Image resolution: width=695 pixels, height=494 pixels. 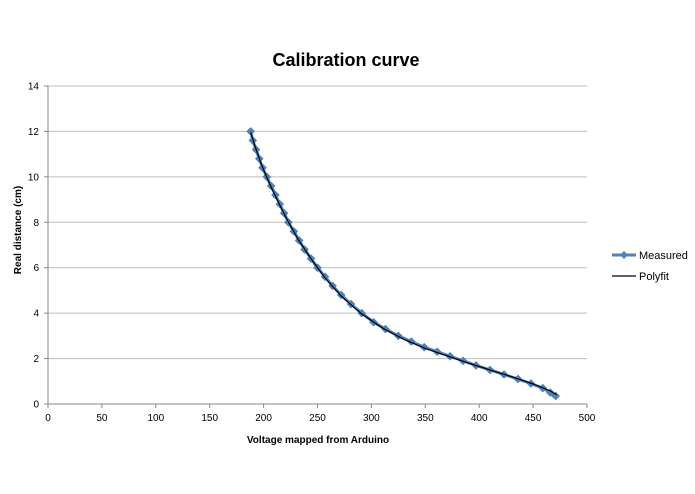 I want to click on chart-title: Calibration curve, so click(x=345, y=60).